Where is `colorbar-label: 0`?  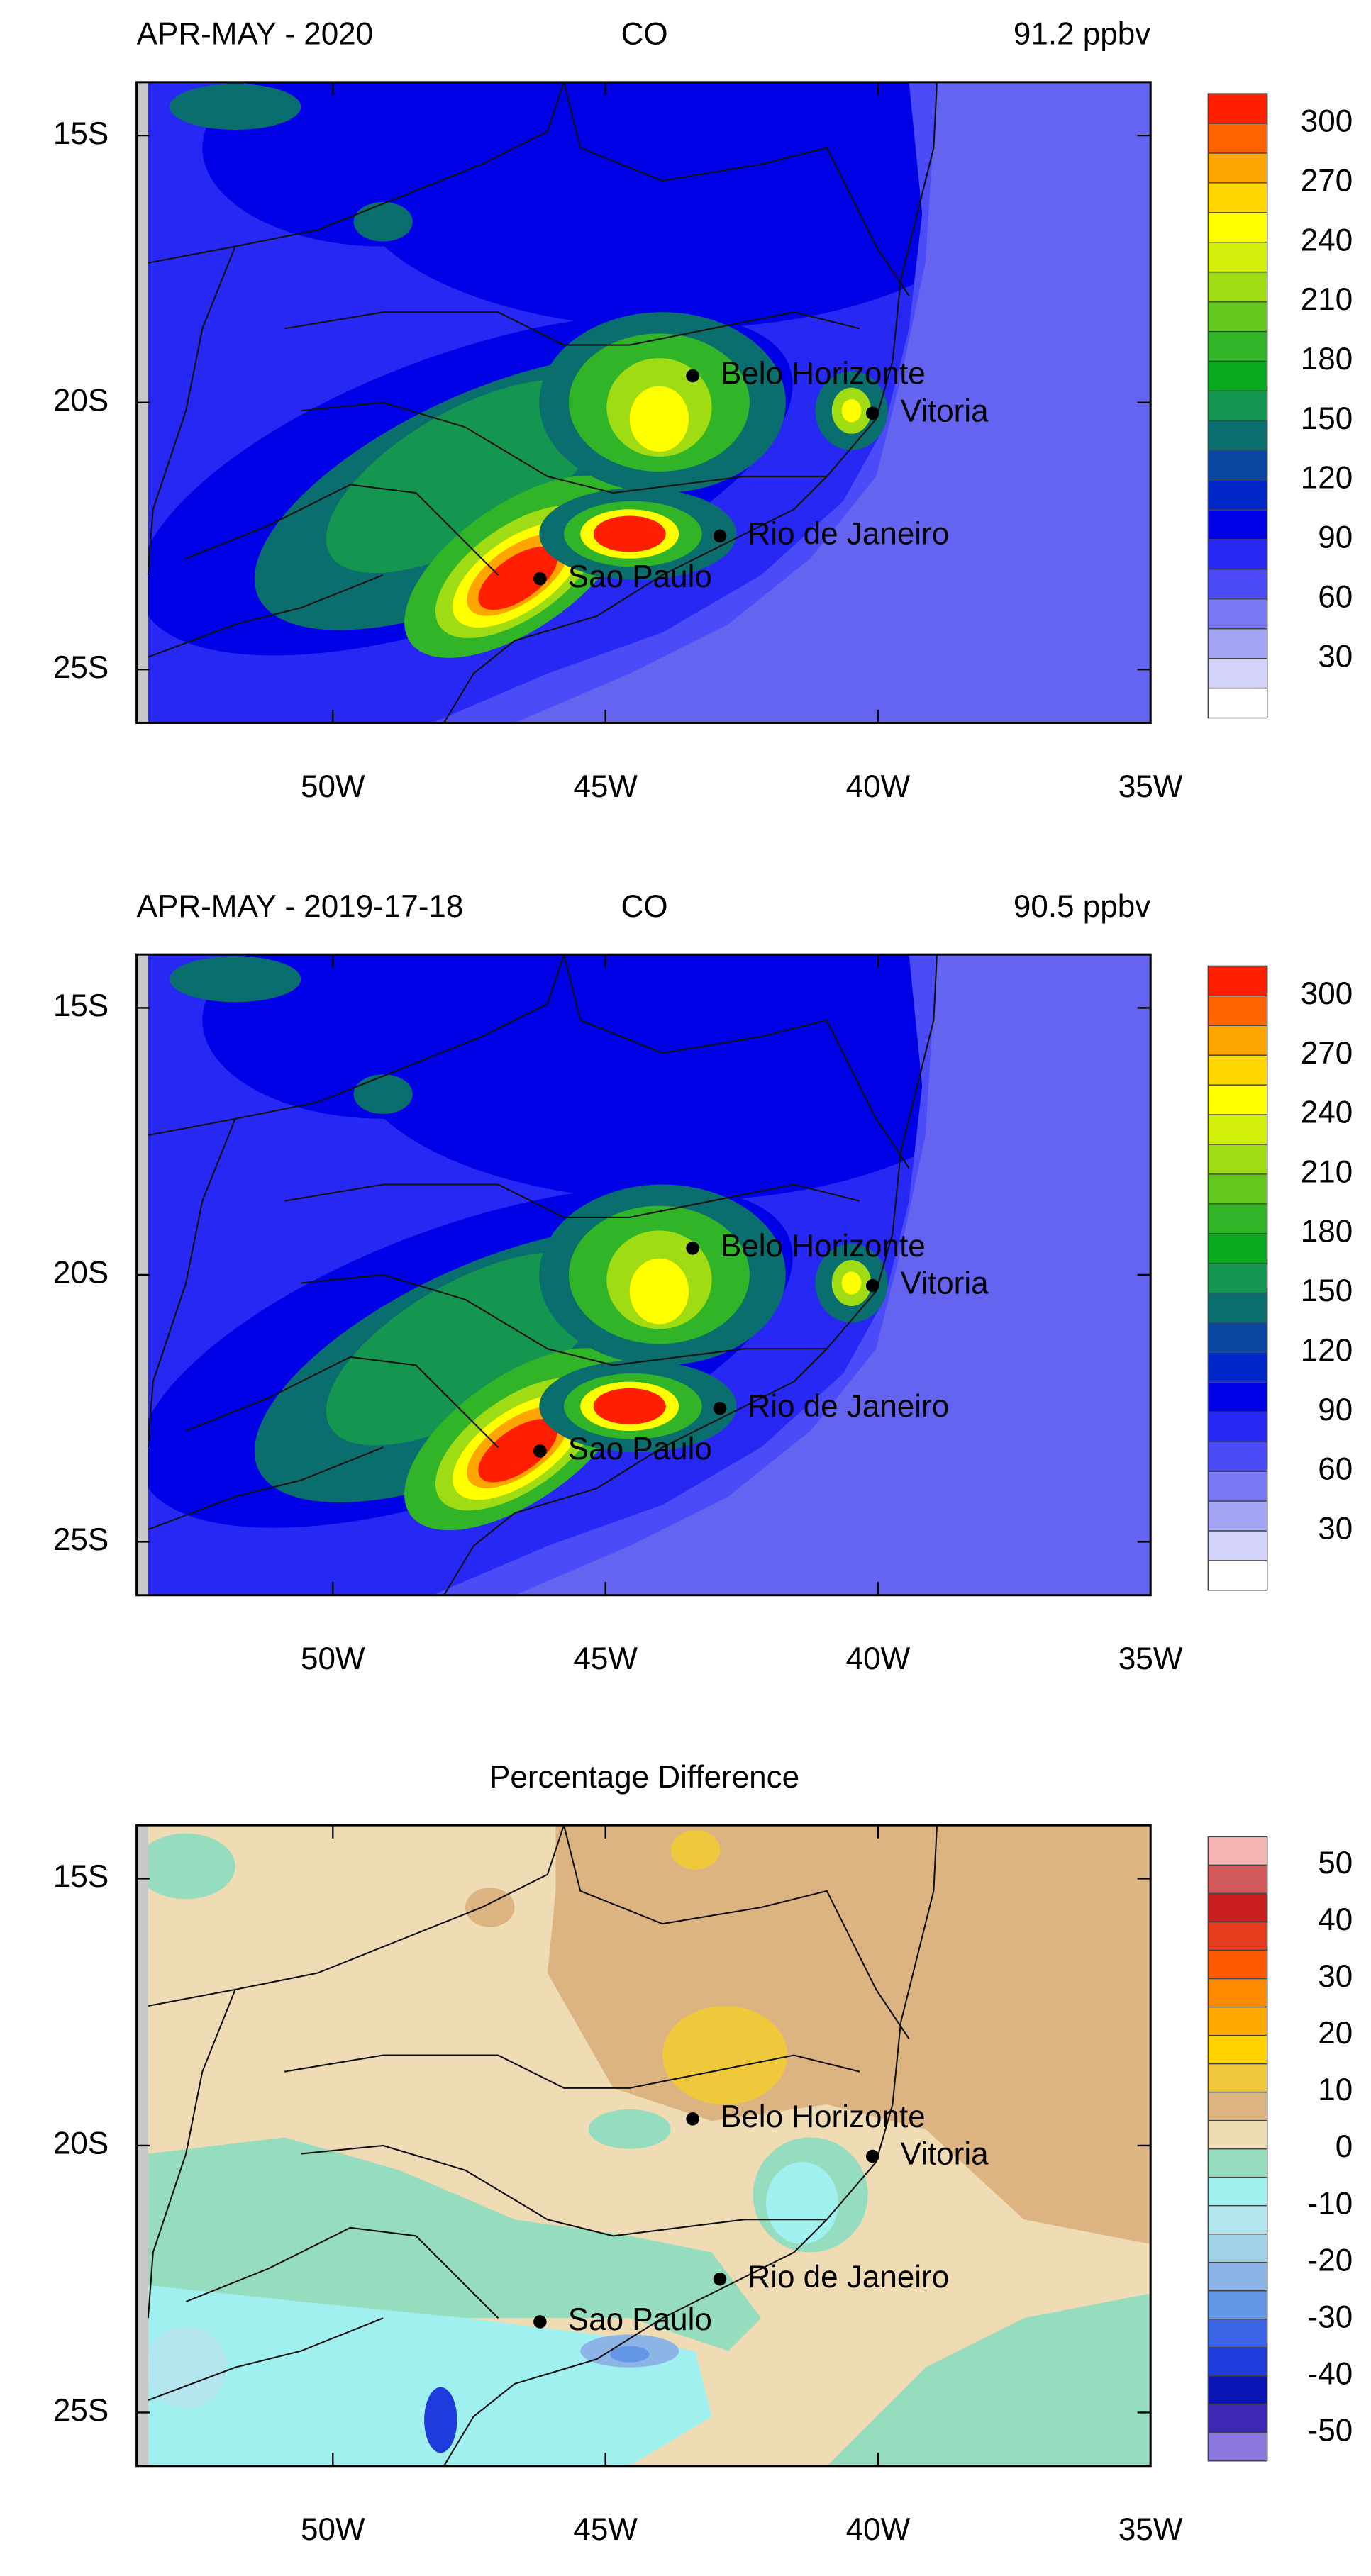 colorbar-label: 0 is located at coordinates (1344, 2146).